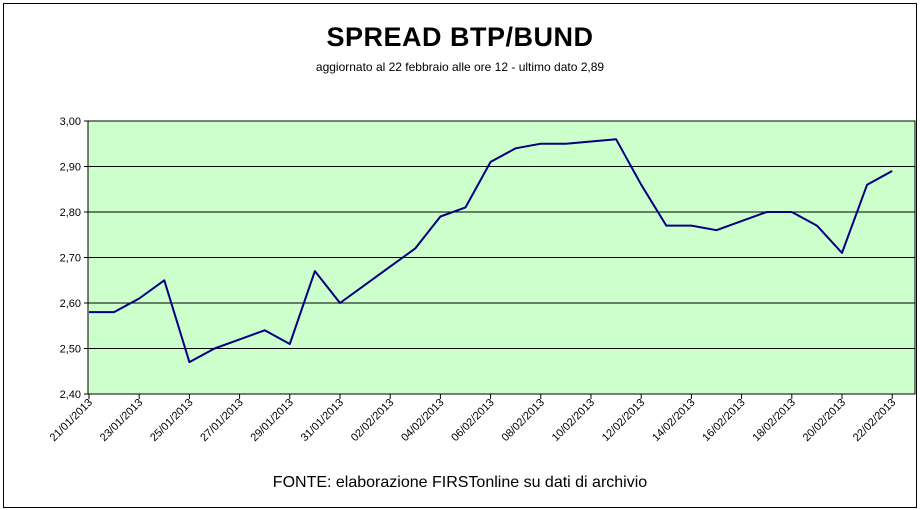 Image resolution: width=920 pixels, height=510 pixels. I want to click on x-tick-label: 20/02/2013, so click(824, 420).